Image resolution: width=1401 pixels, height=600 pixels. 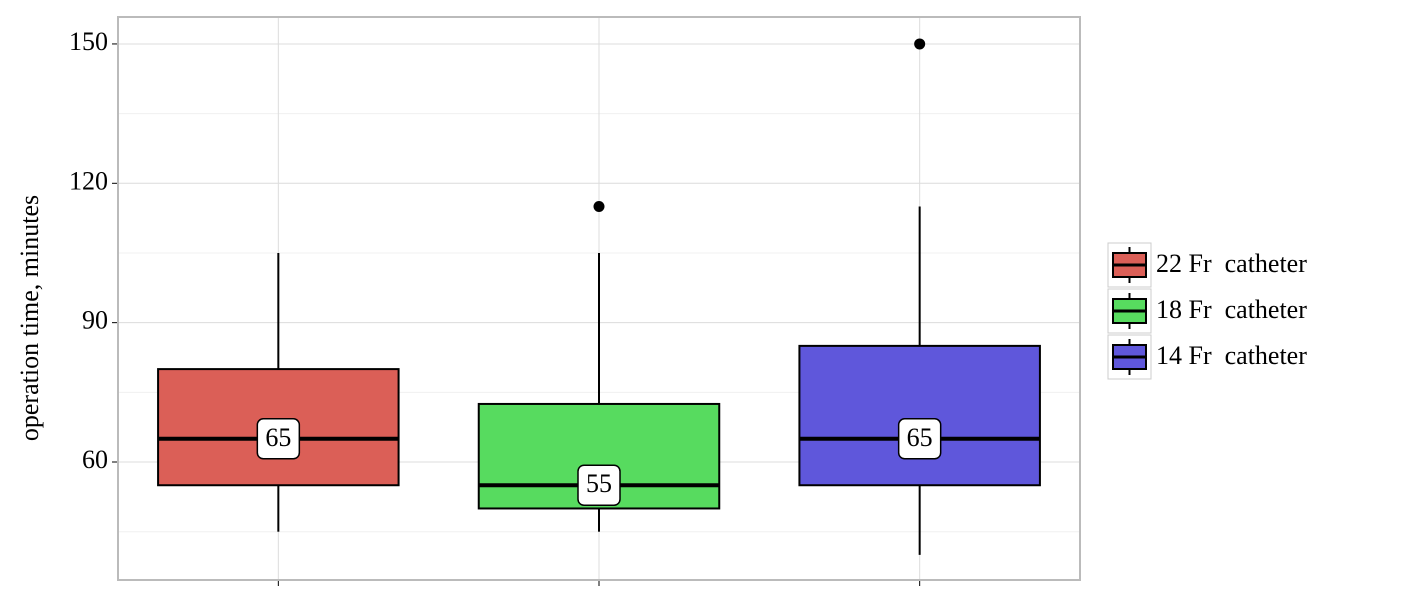 I want to click on y-tick-label: 60, so click(x=95, y=459).